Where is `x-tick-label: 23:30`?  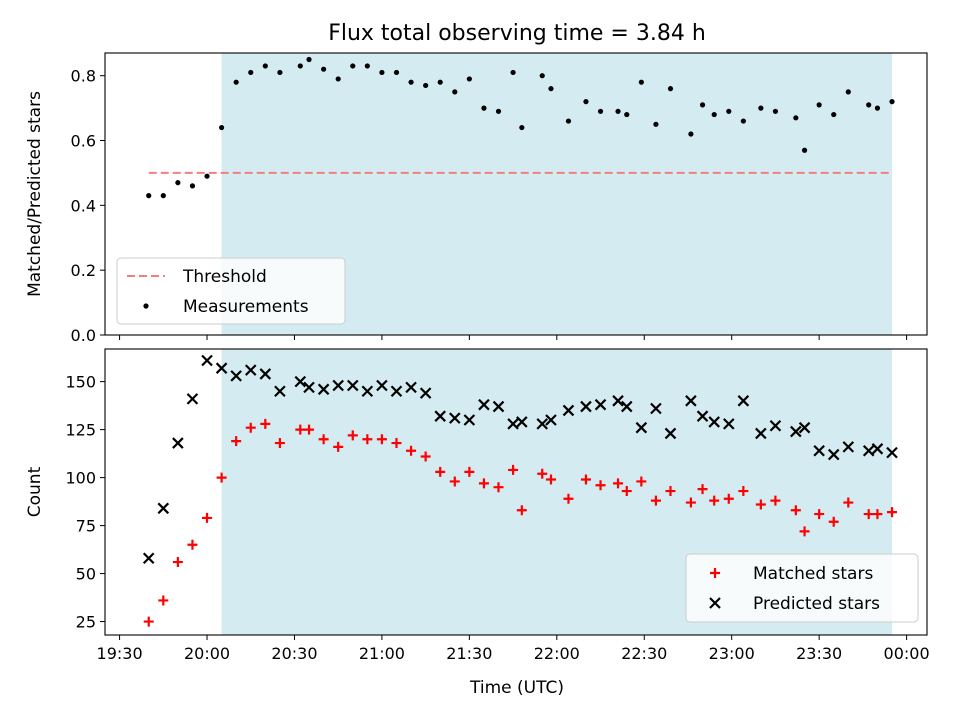 x-tick-label: 23:30 is located at coordinates (819, 653).